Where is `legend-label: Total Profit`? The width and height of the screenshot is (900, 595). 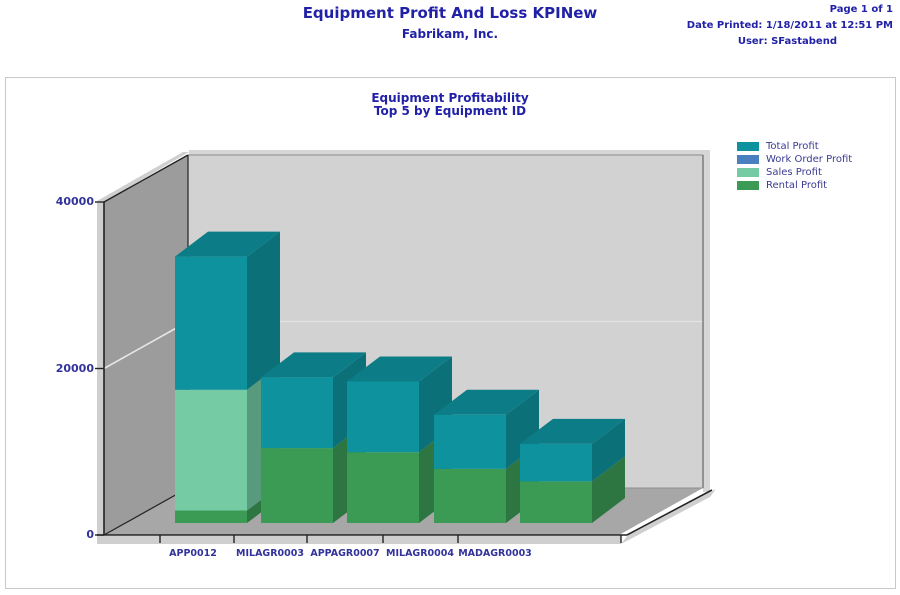 legend-label: Total Profit is located at coordinates (792, 146).